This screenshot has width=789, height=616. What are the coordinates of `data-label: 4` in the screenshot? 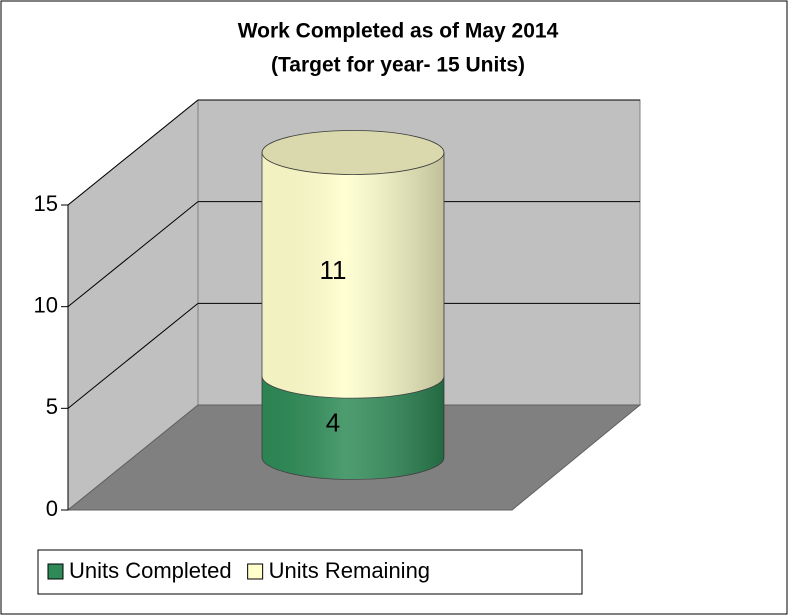 It's located at (333, 423).